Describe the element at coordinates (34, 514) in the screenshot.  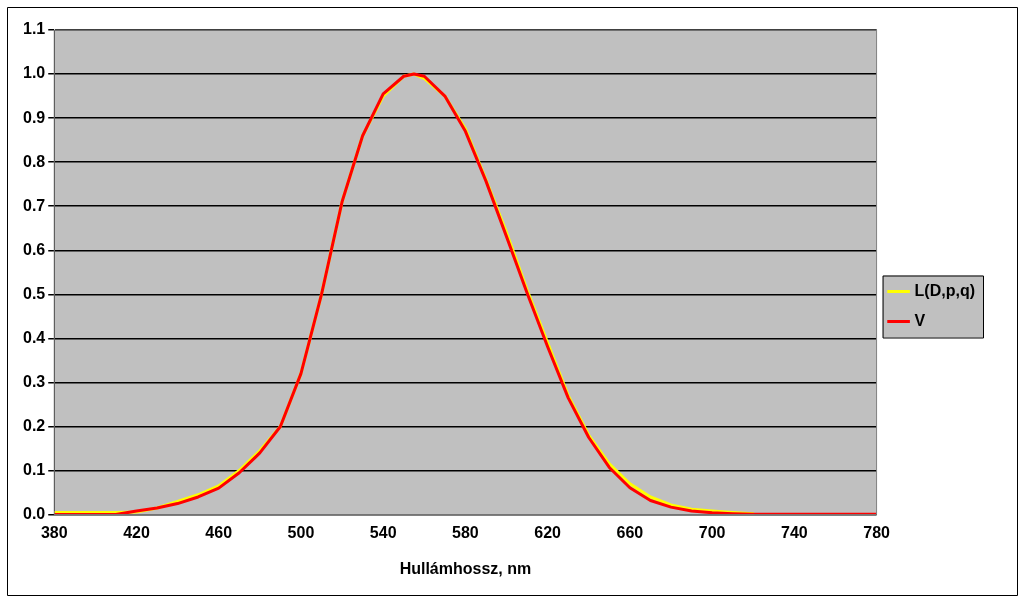
I see `y-tick-label: 0.0` at that location.